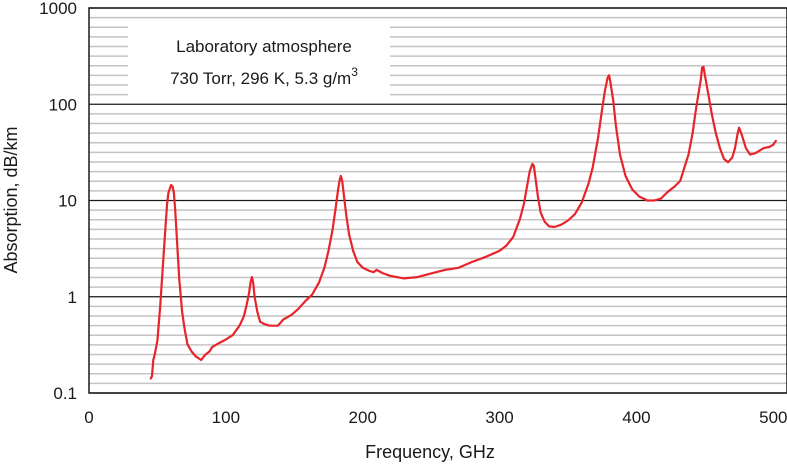 The width and height of the screenshot is (787, 465). What do you see at coordinates (363, 417) in the screenshot?
I see `x-tick-label: 200` at bounding box center [363, 417].